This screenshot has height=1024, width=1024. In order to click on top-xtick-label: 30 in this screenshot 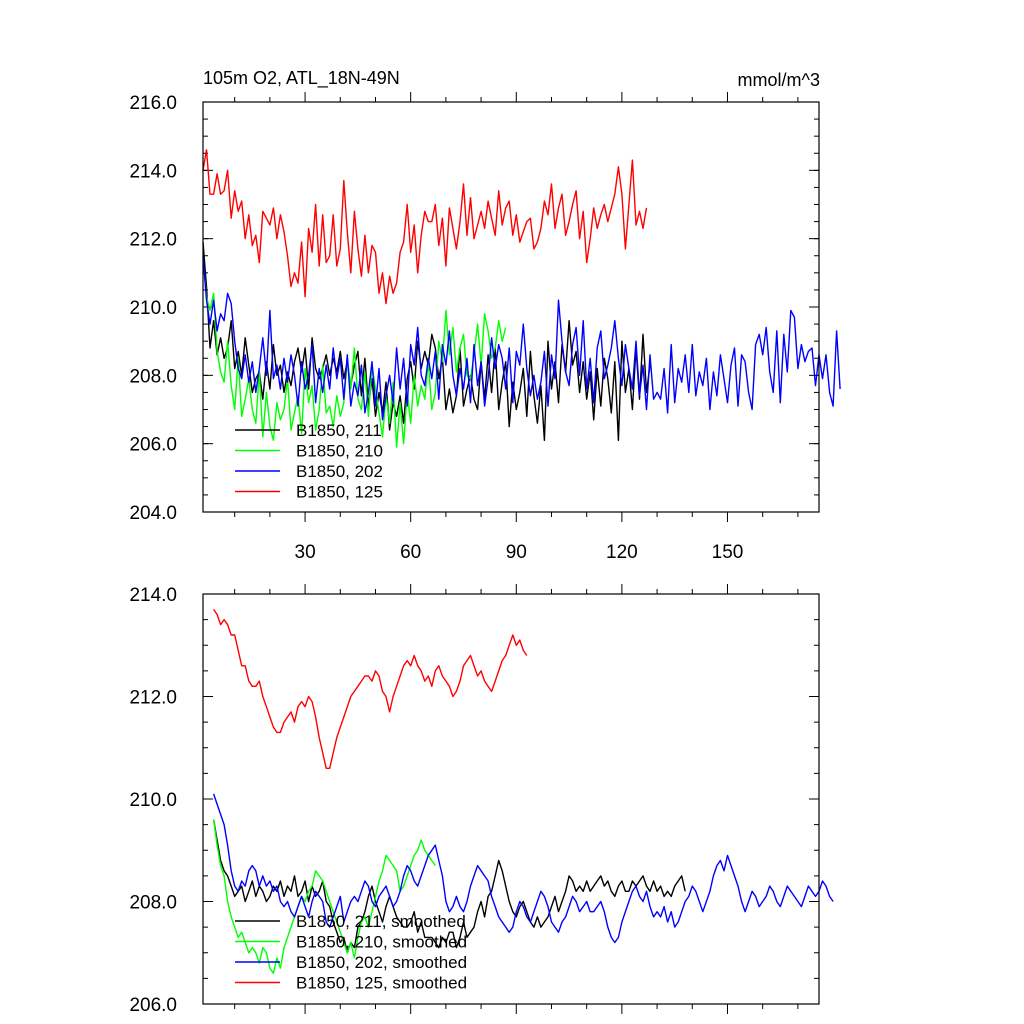, I will do `click(305, 552)`.